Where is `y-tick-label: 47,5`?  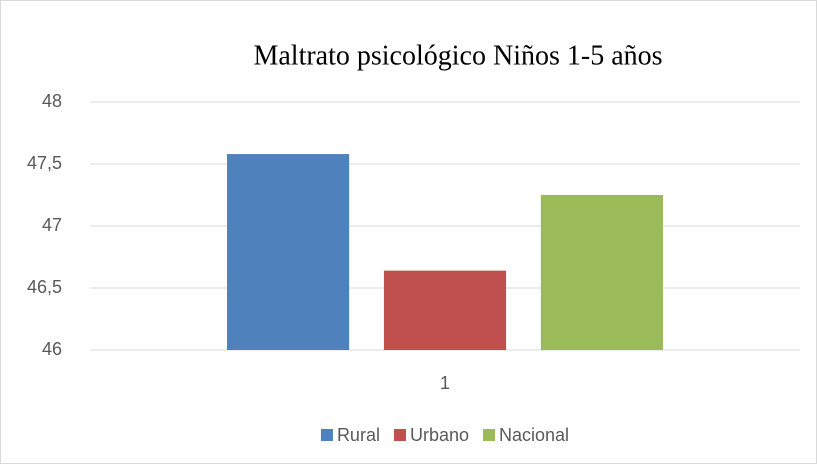 y-tick-label: 47,5 is located at coordinates (44, 163).